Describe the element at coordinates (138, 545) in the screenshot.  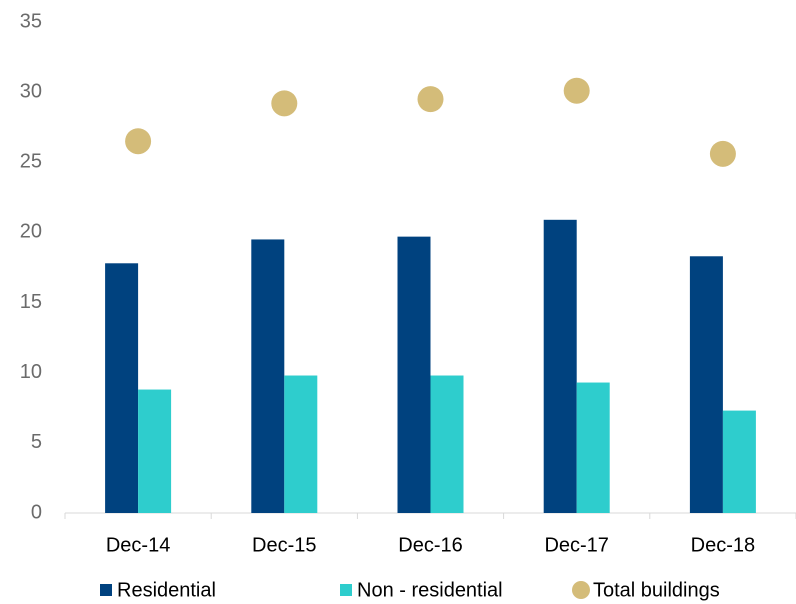
I see `x-tick-label: Dec-14` at that location.